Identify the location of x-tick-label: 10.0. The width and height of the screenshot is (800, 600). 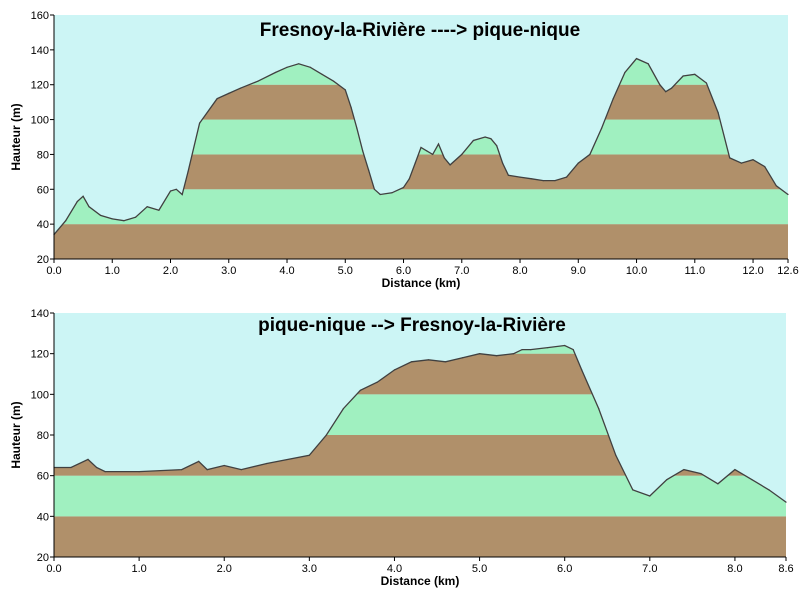
(636, 271).